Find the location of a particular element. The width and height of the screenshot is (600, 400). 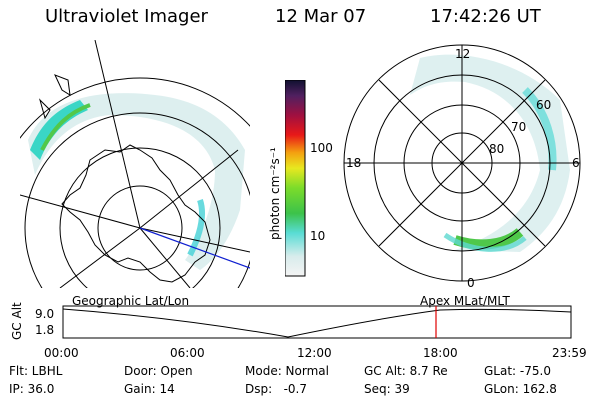

mlt-label-18: 18 is located at coordinates (354, 163).